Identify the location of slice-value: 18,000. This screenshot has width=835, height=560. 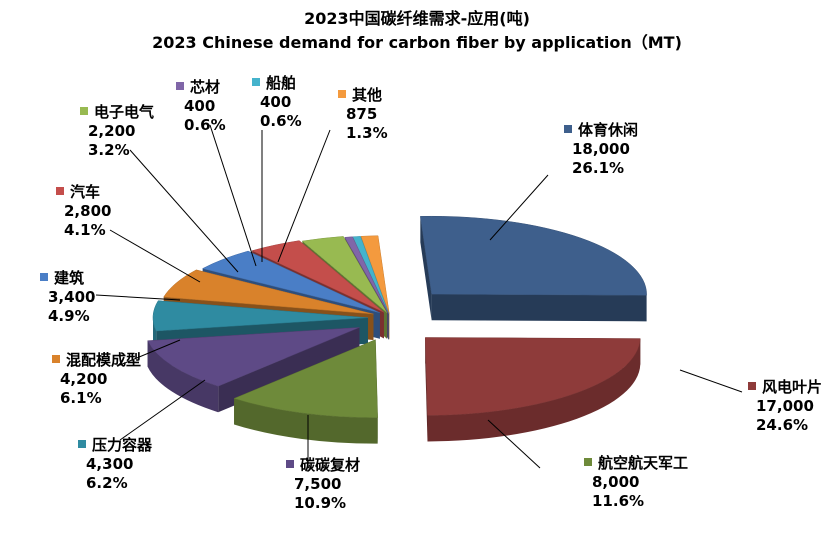
(601, 149).